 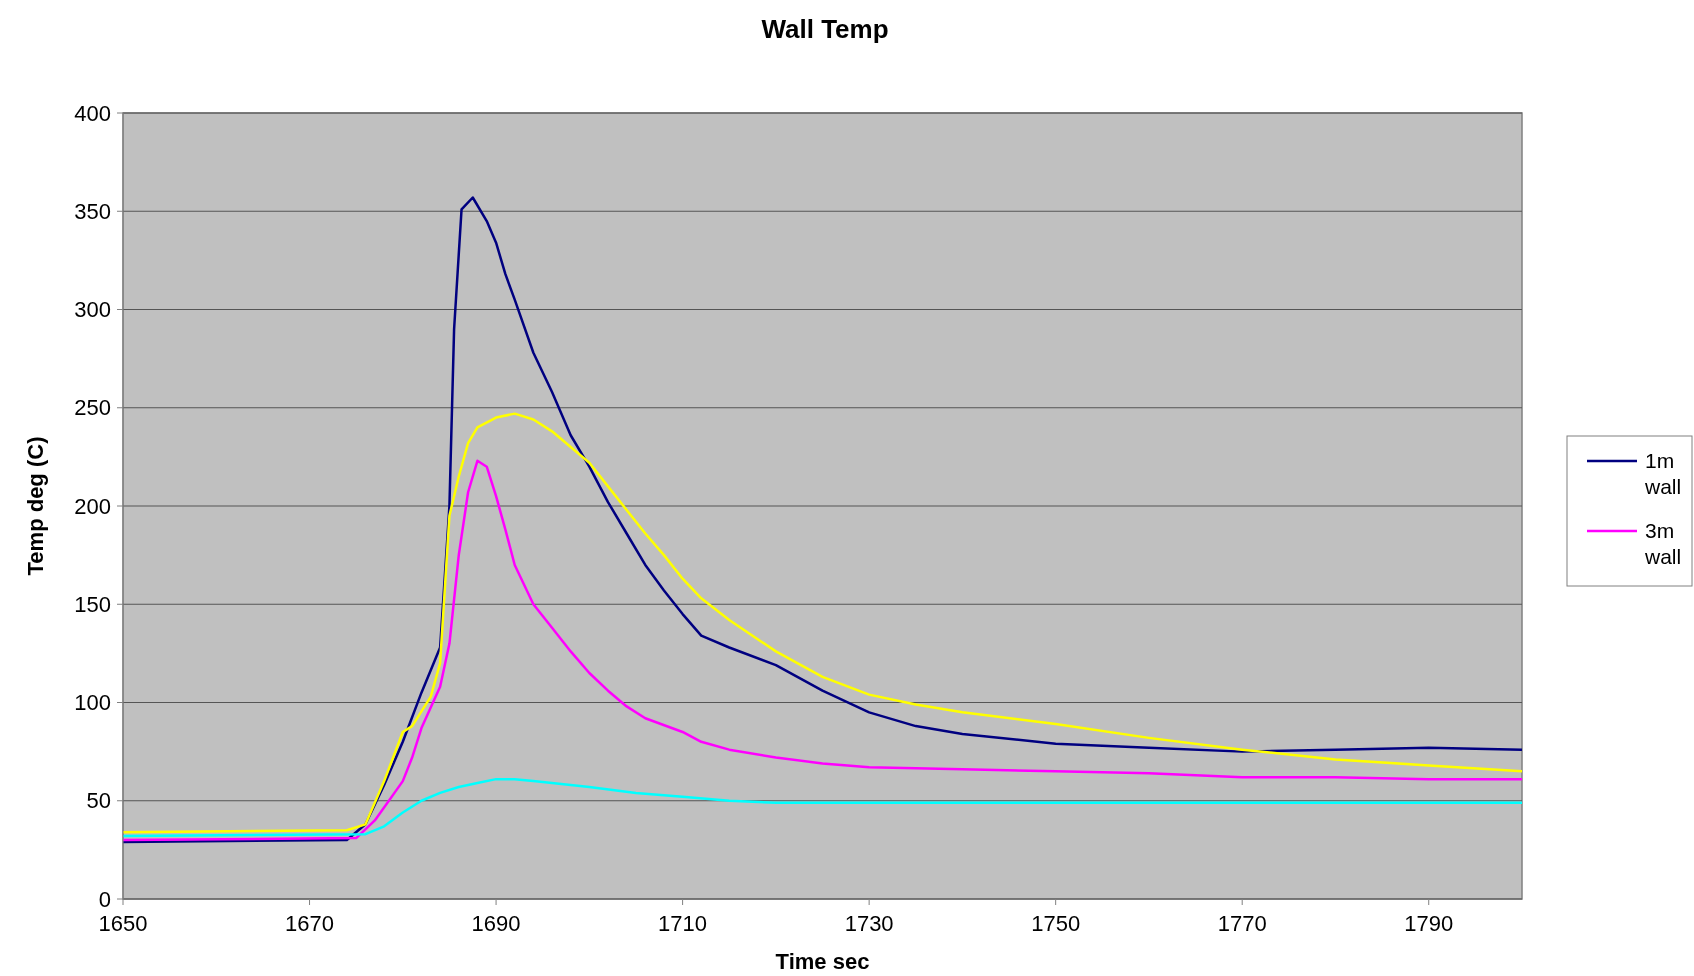 I want to click on x-tick-label: 1670, so click(x=310, y=923).